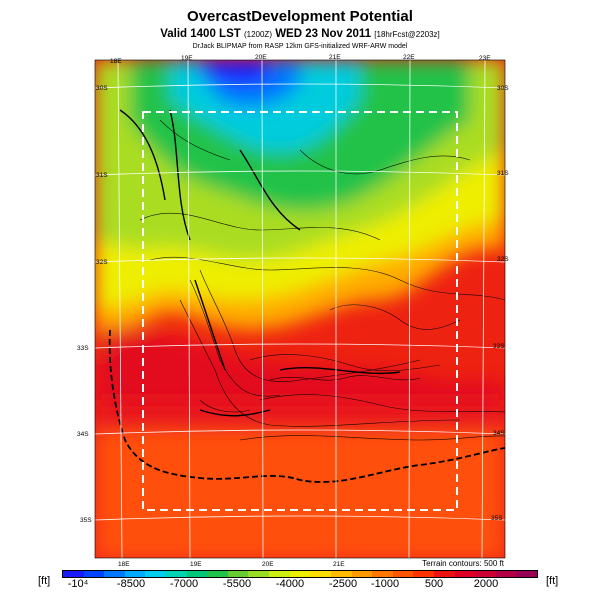  I want to click on colorbar-tick: -5500, so click(237, 584).